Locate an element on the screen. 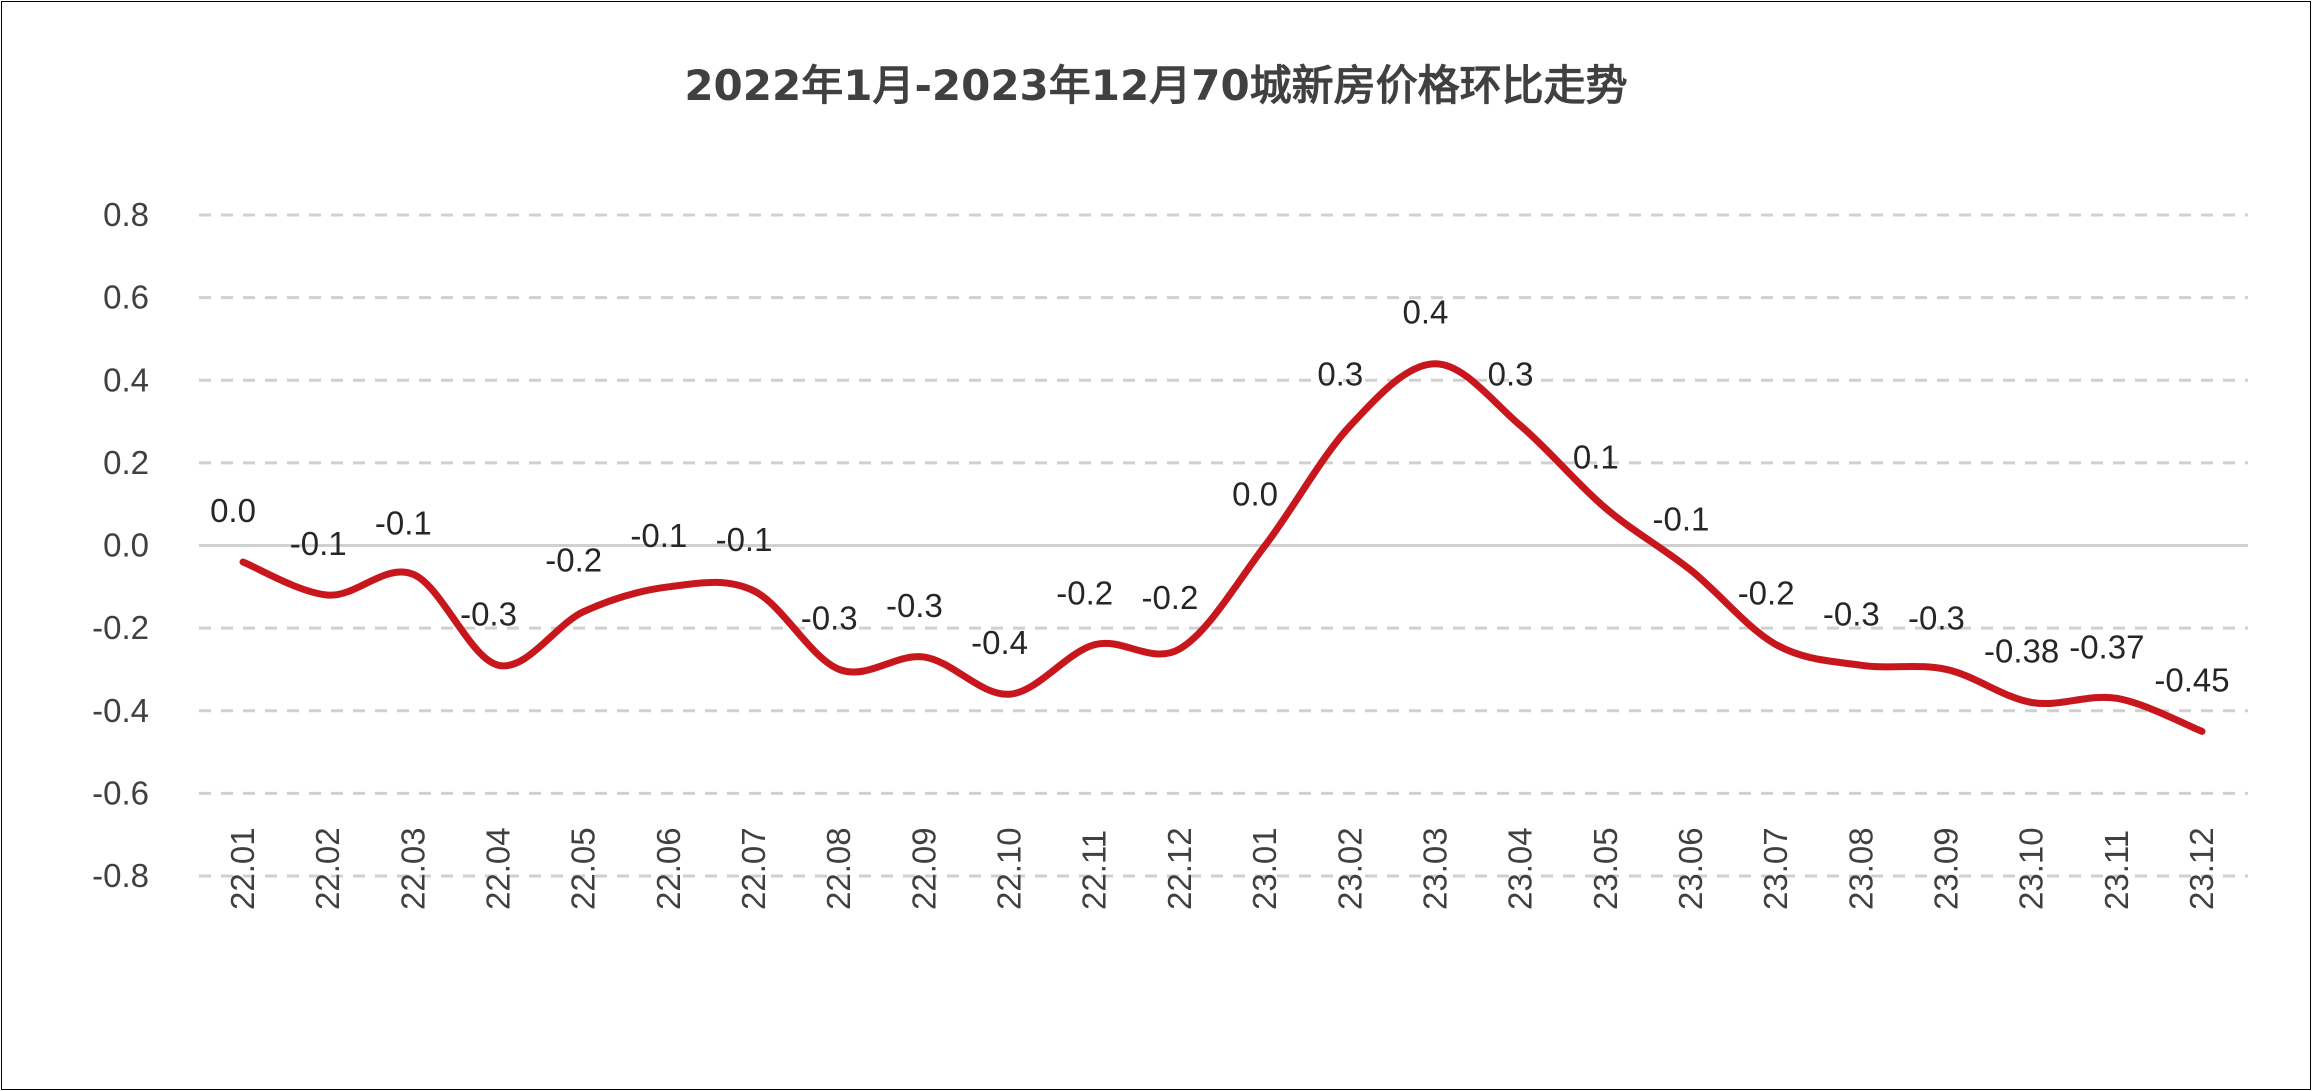 Image resolution: width=2312 pixels, height=1091 pixels. x-tick-label: 23.01 is located at coordinates (1264, 868).